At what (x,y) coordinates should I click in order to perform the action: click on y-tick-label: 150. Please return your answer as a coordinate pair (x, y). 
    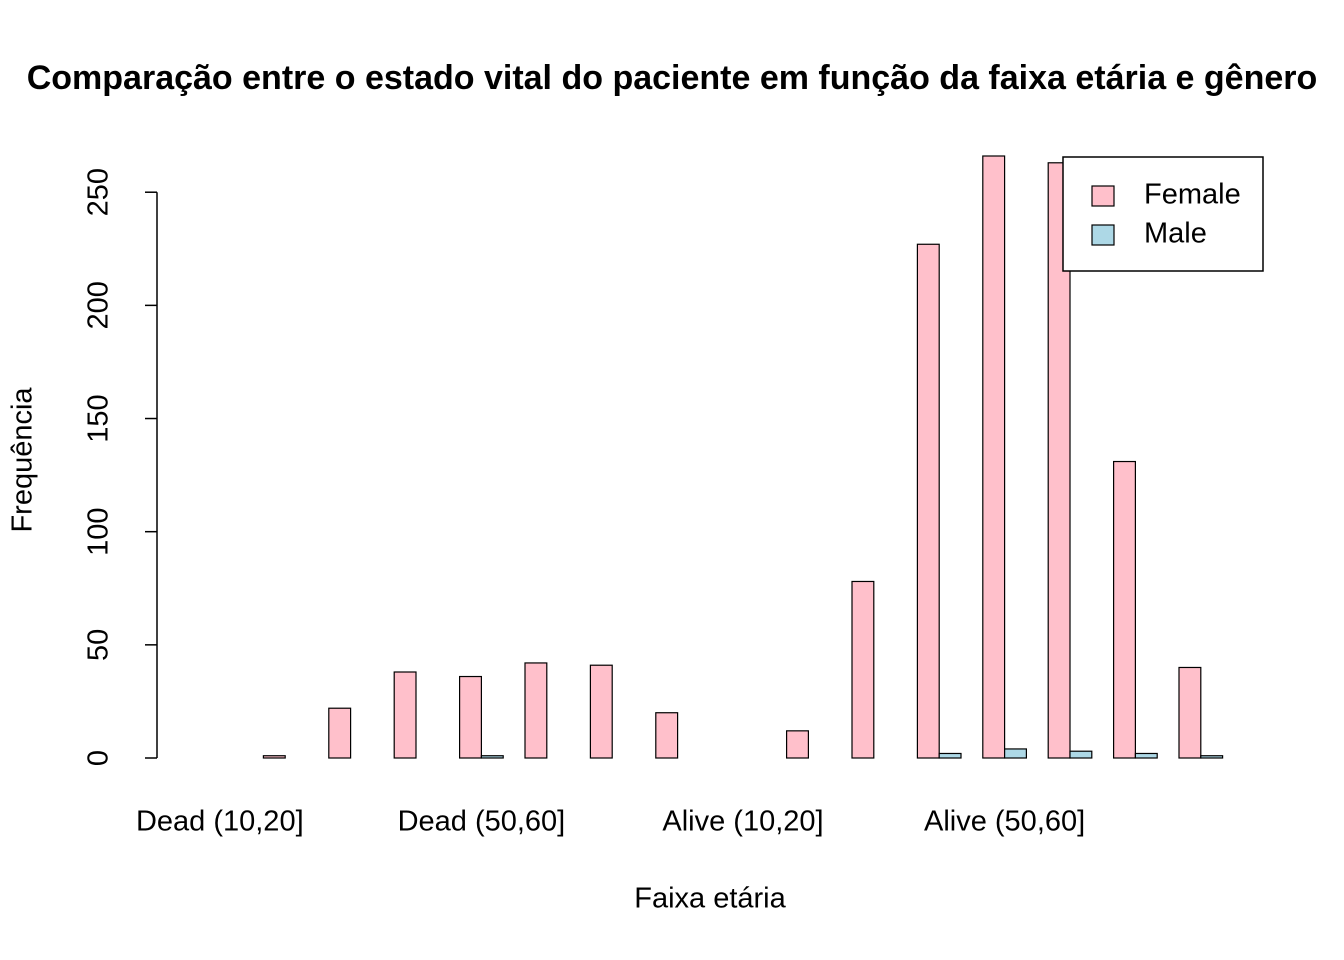
    Looking at the image, I should click on (99, 418).